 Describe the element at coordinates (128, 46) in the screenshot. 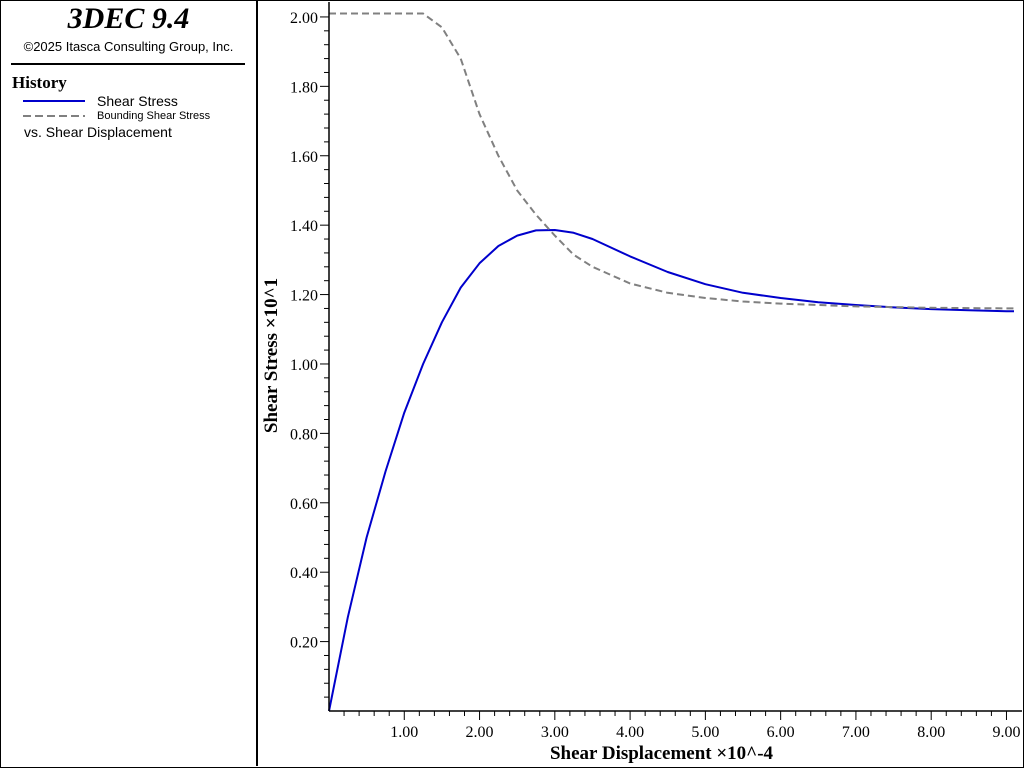

I see `copyright-text: ©2025 Itasca Consulting Group, Inc.` at that location.